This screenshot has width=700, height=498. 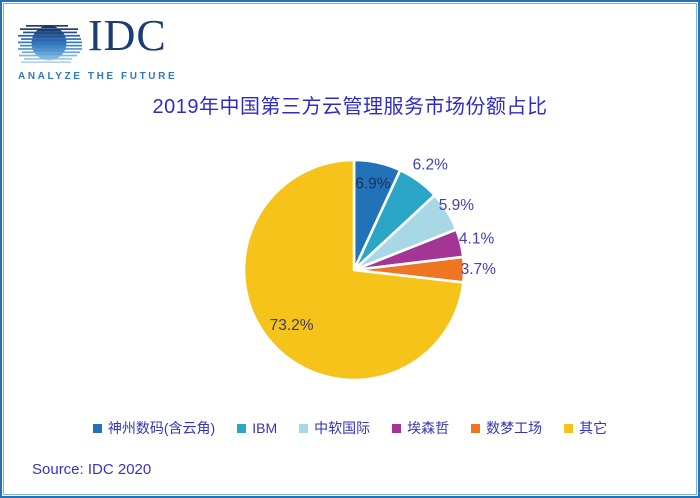 I want to click on idc-logo: IDC ANALYZE THE FUTURE, so click(x=98, y=46).